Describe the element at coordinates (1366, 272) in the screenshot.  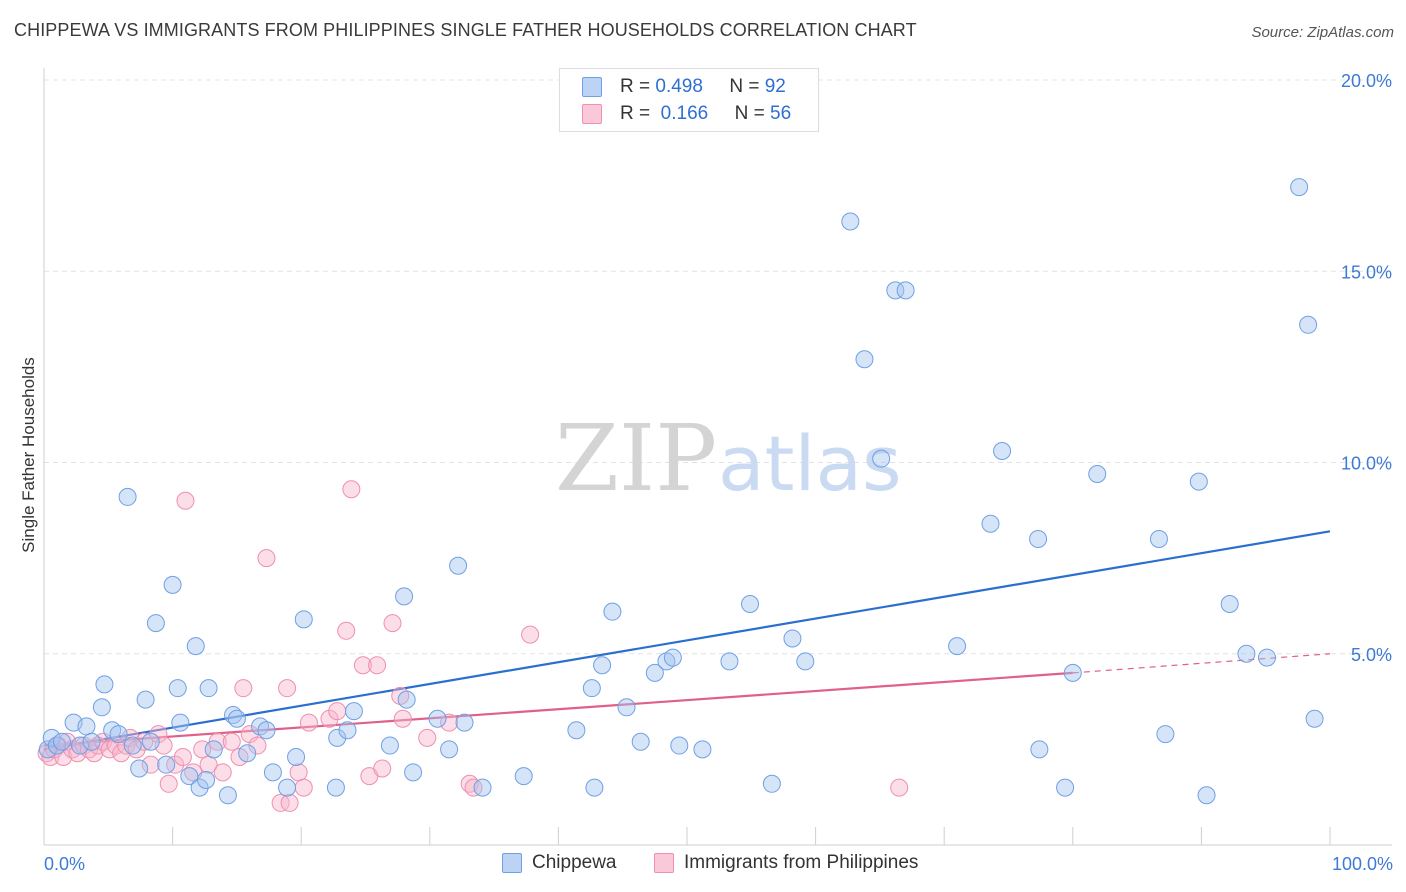
I see `y-tick-label: 15.0%` at that location.